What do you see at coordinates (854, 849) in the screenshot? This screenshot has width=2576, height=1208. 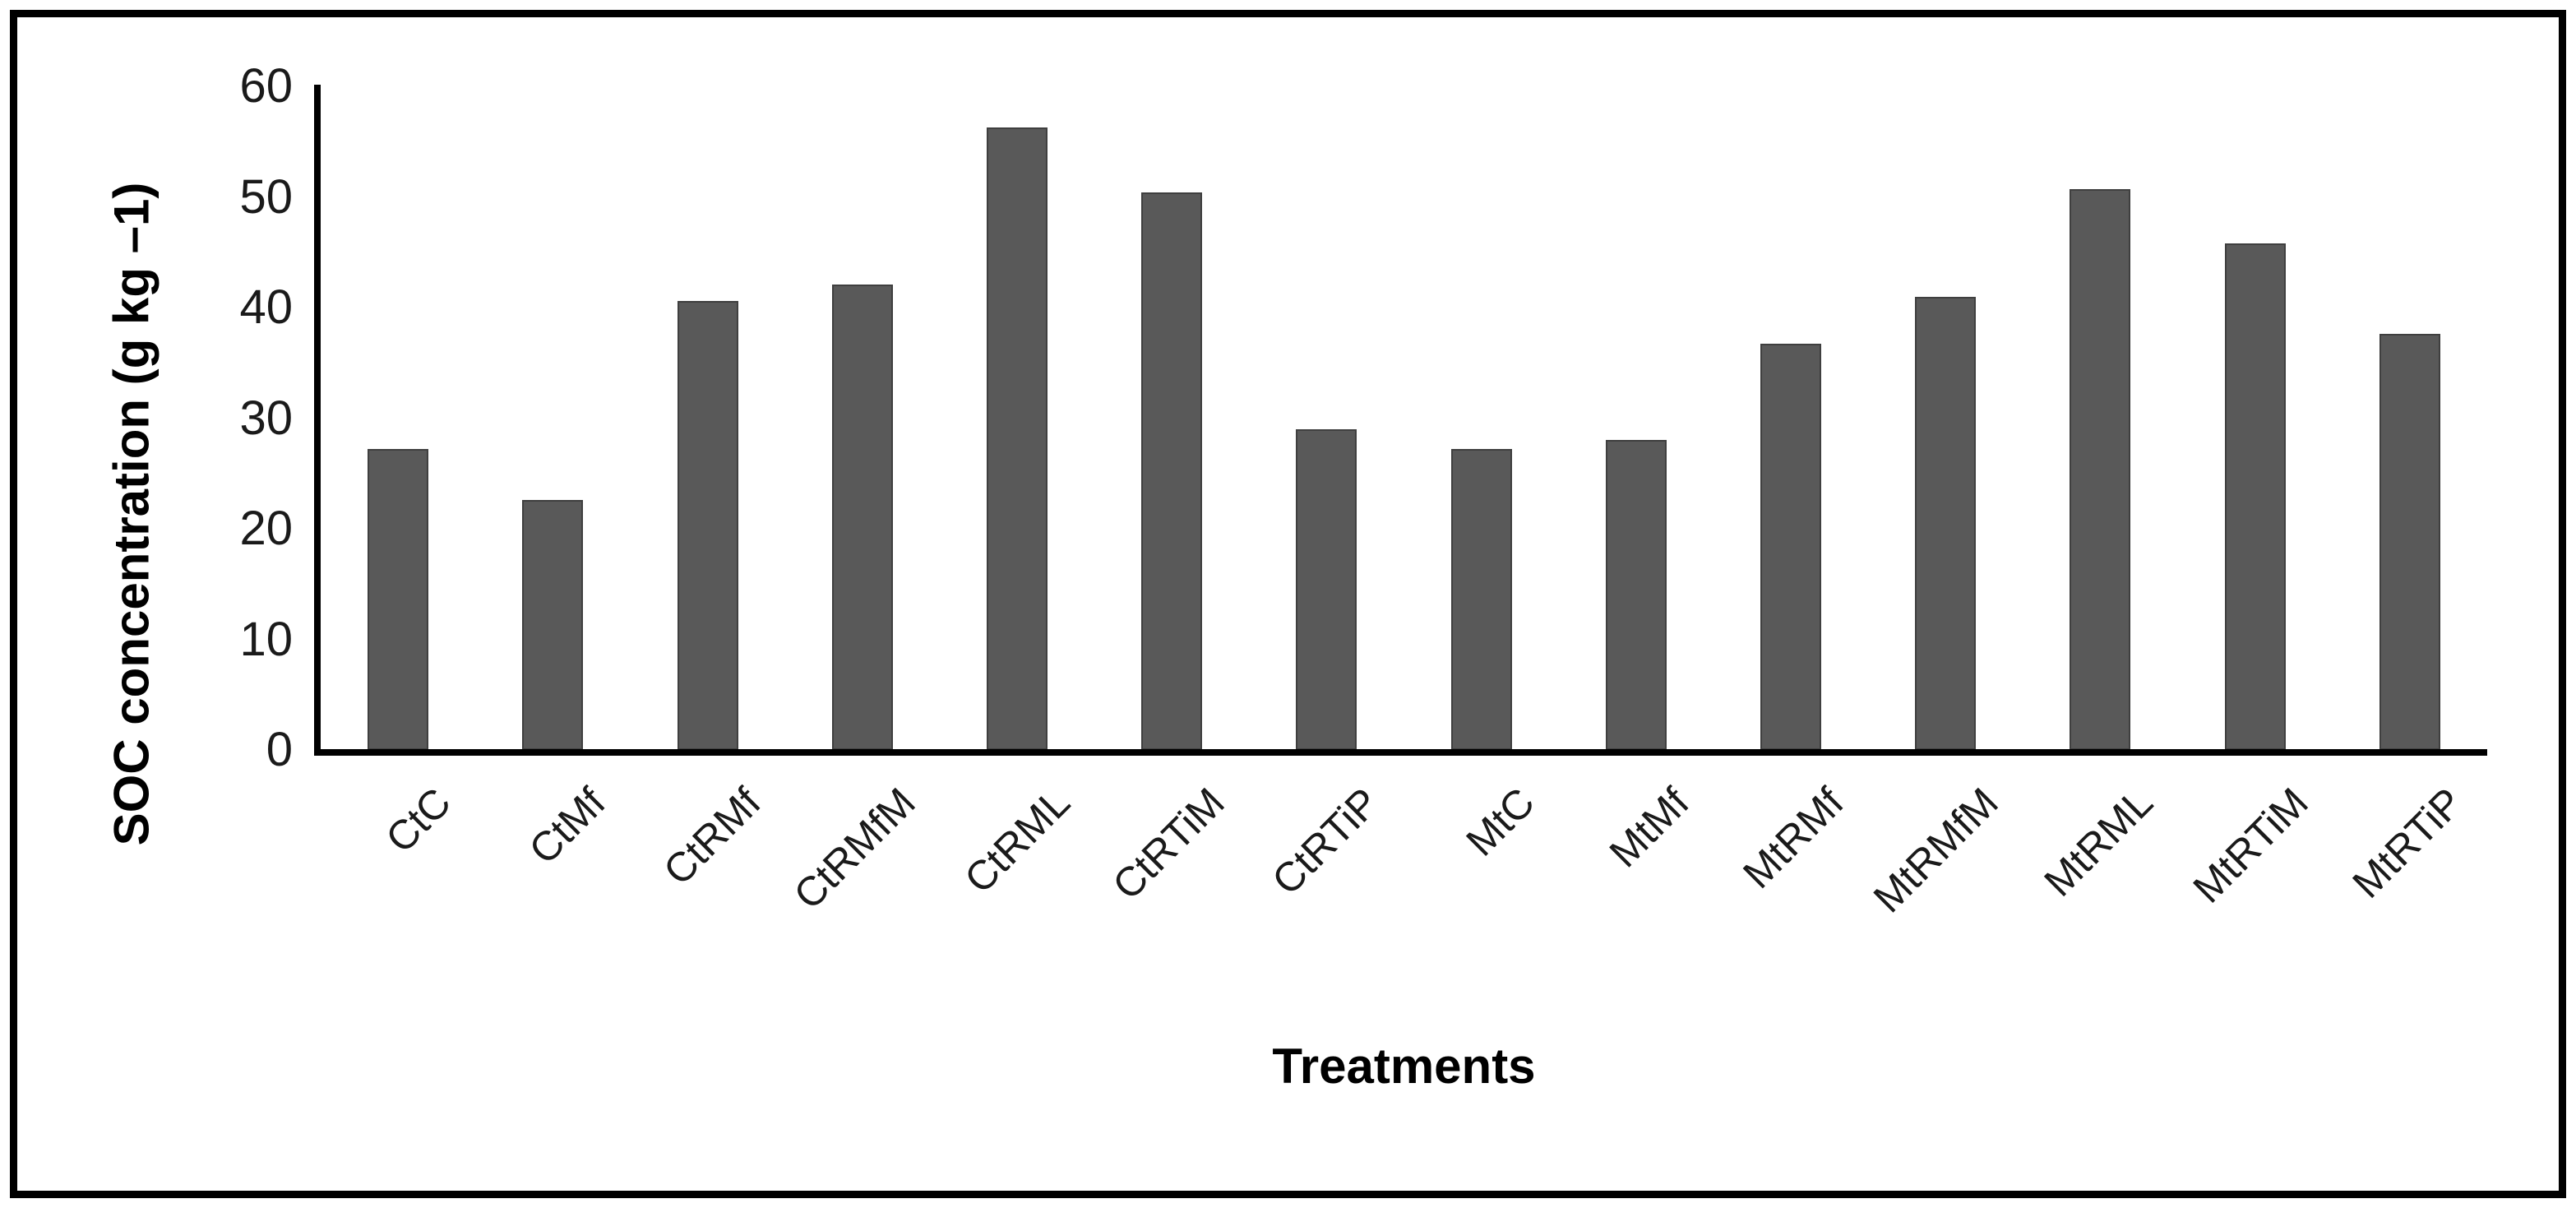 I see `x-tick-label: CtRMfM` at bounding box center [854, 849].